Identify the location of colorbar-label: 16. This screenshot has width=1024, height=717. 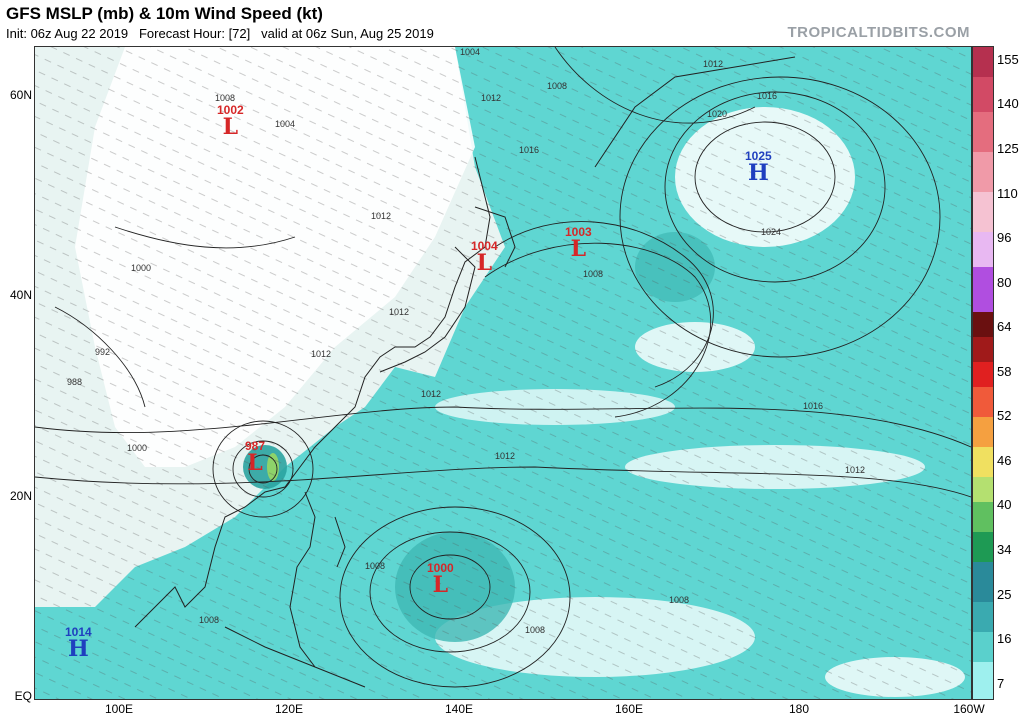
(1004, 638).